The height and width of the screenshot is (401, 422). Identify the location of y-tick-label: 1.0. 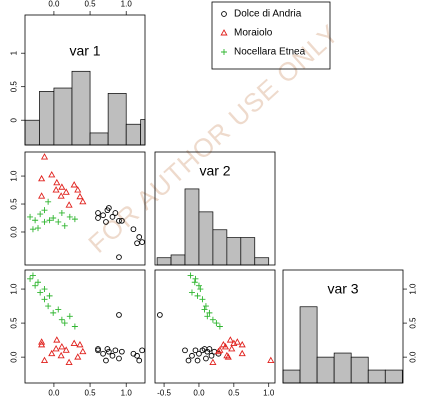
(14, 176).